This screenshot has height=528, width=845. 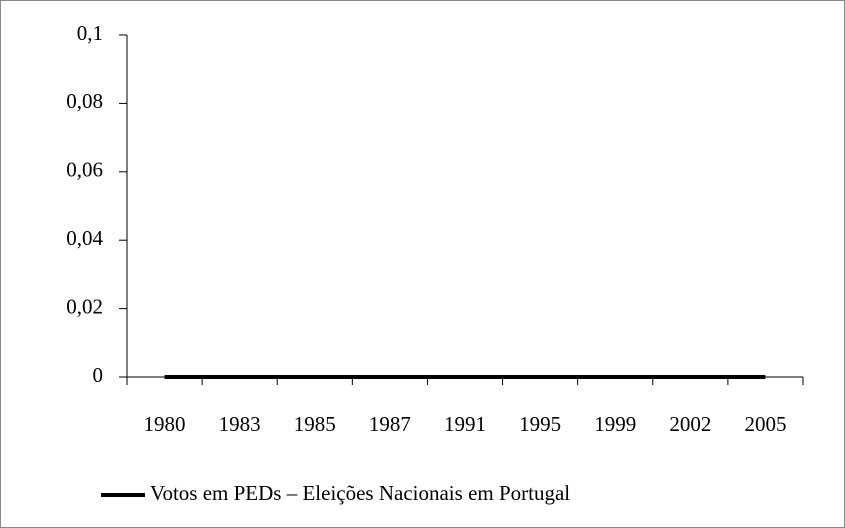 I want to click on x-tick-label: 1995, so click(x=540, y=424).